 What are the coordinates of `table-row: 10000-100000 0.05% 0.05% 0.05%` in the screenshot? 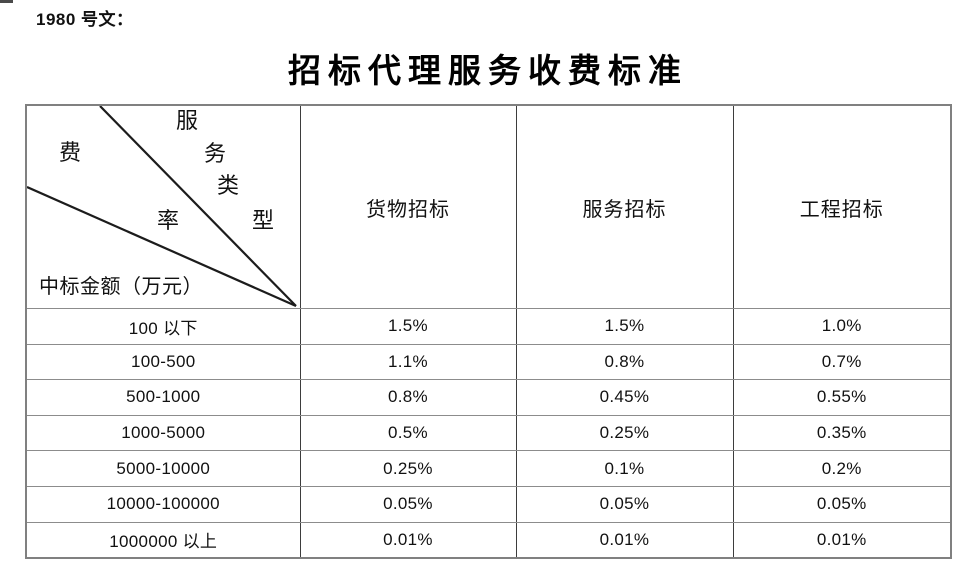 It's located at (488, 504).